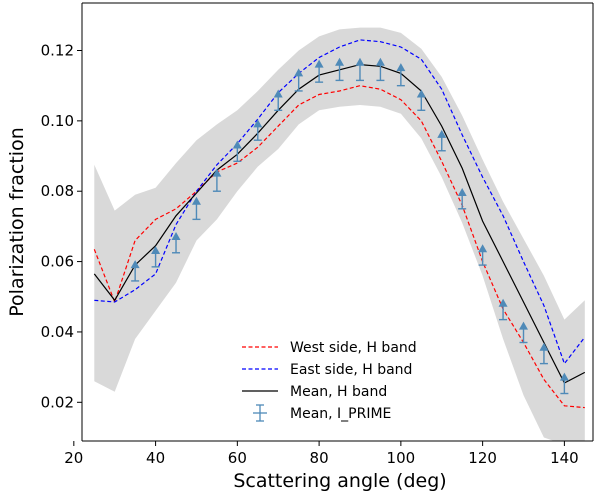 The image size is (595, 495). I want to click on x-tick-label: 20, so click(73, 458).